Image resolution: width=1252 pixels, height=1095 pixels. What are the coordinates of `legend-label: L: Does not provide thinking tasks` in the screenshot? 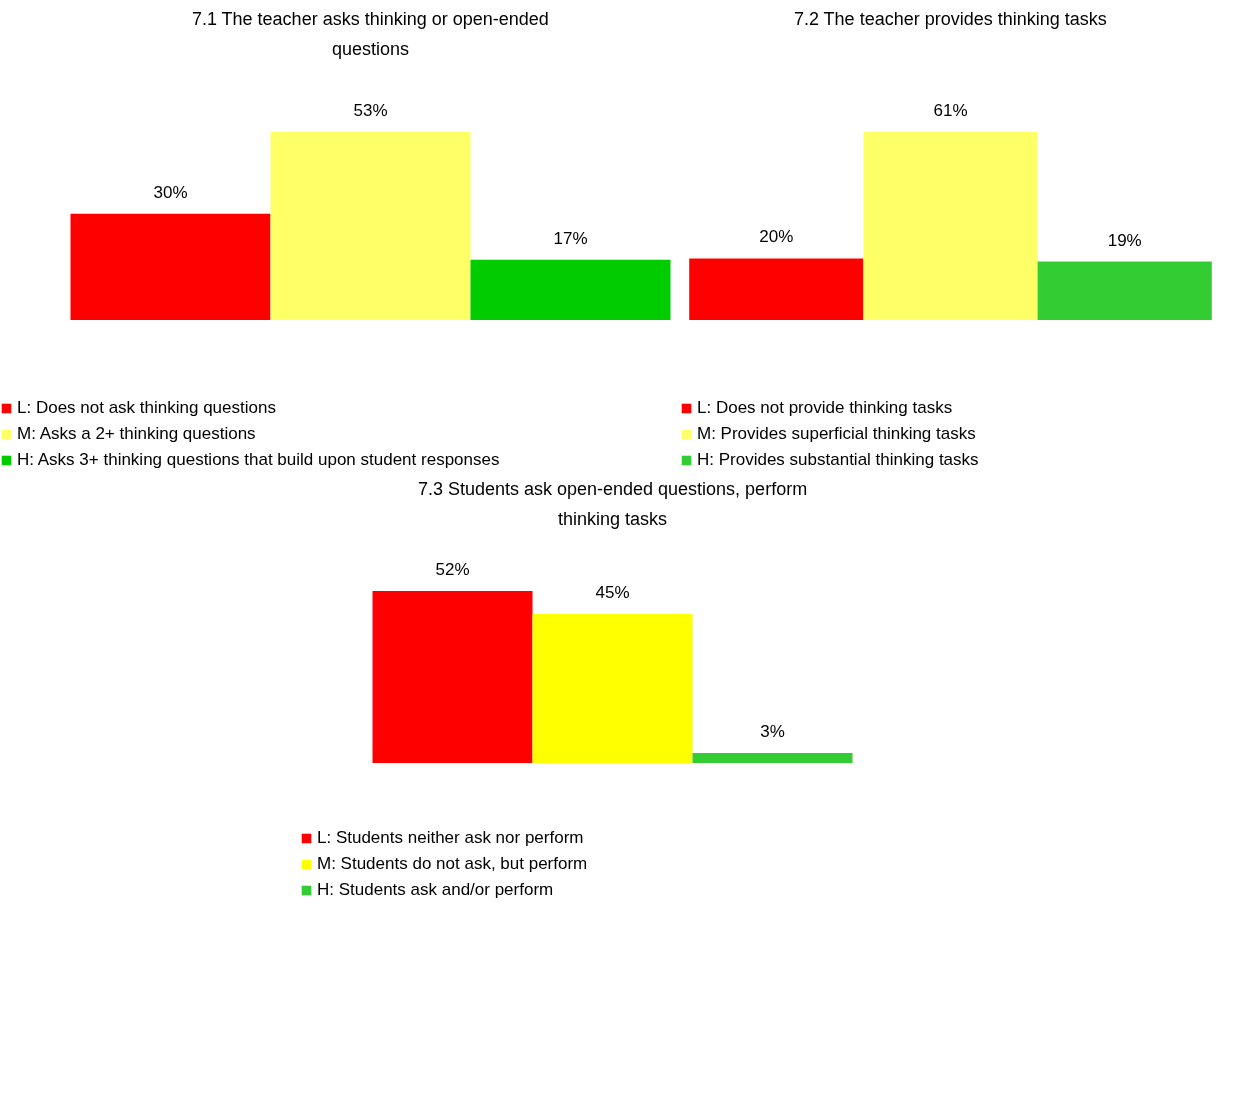 It's located at (825, 408).